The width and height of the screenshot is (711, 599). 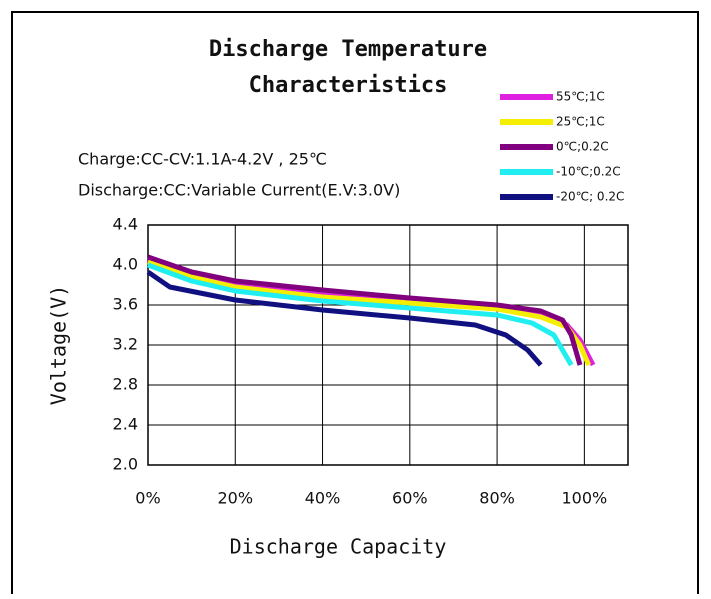 I want to click on x-tick-label: 20%, so click(x=235, y=498).